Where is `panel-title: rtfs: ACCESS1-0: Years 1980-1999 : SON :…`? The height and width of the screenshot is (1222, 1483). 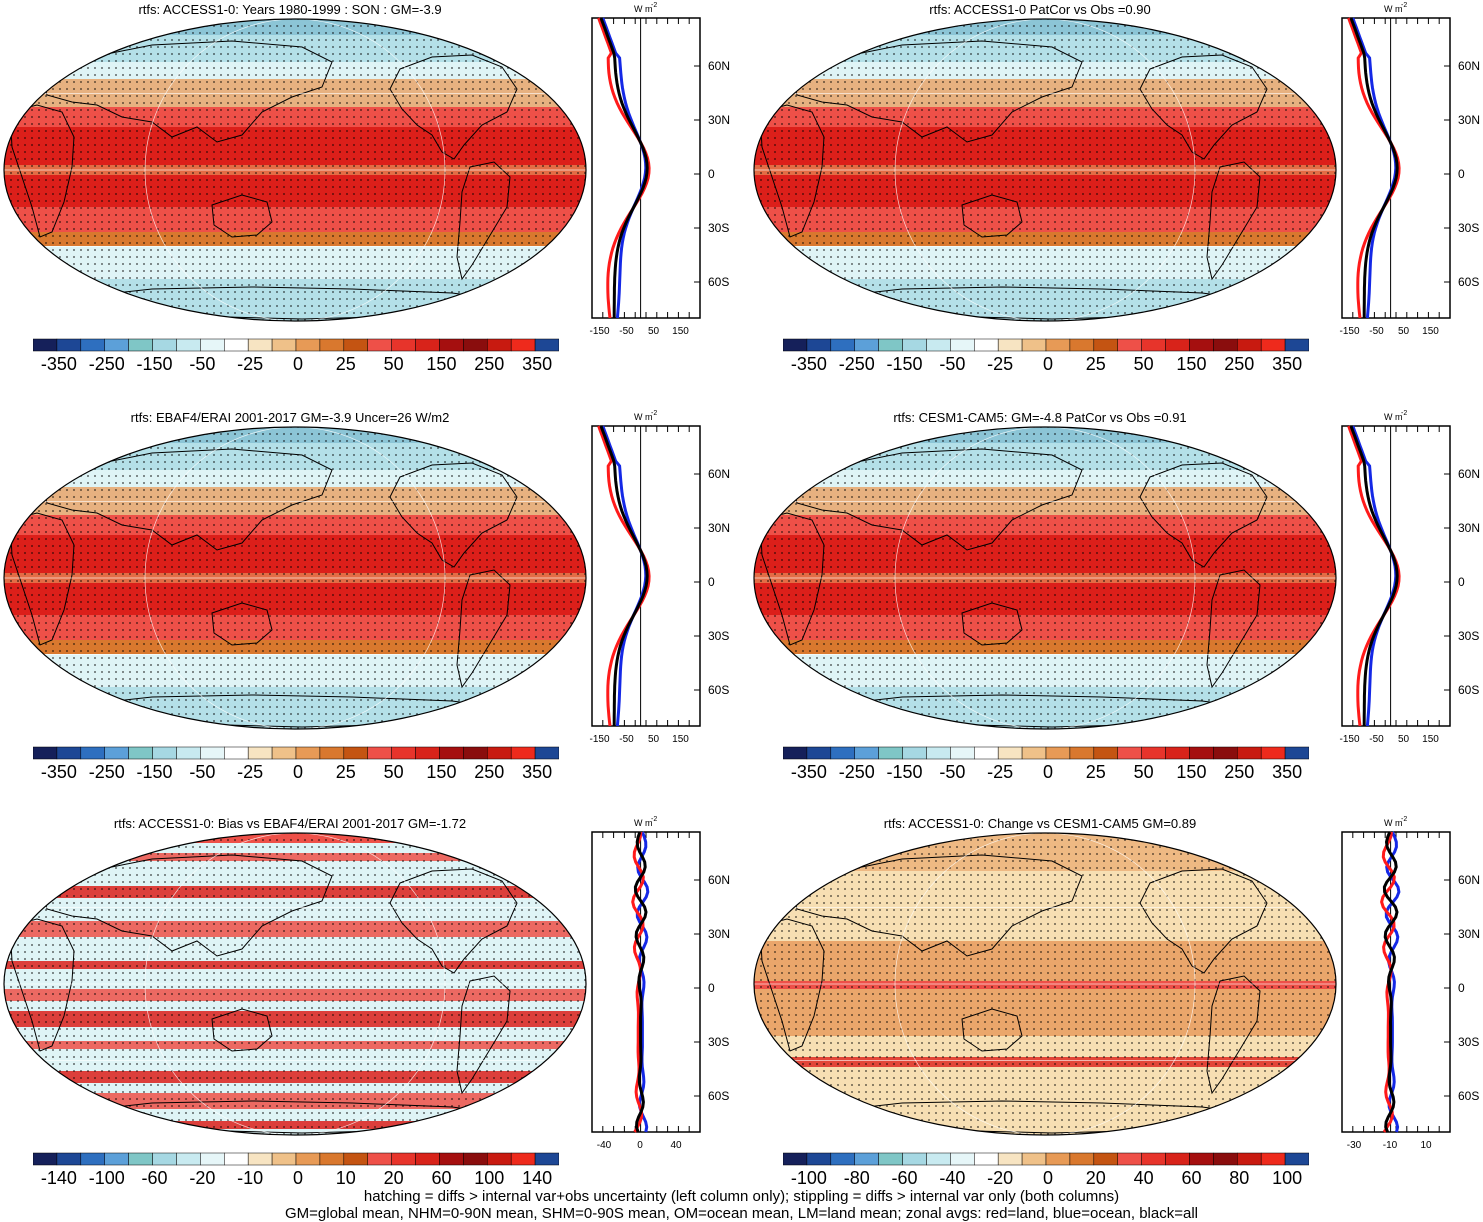
panel-title: rtfs: ACCESS1-0: Years 1980-1999 : SON :… is located at coordinates (290, 9).